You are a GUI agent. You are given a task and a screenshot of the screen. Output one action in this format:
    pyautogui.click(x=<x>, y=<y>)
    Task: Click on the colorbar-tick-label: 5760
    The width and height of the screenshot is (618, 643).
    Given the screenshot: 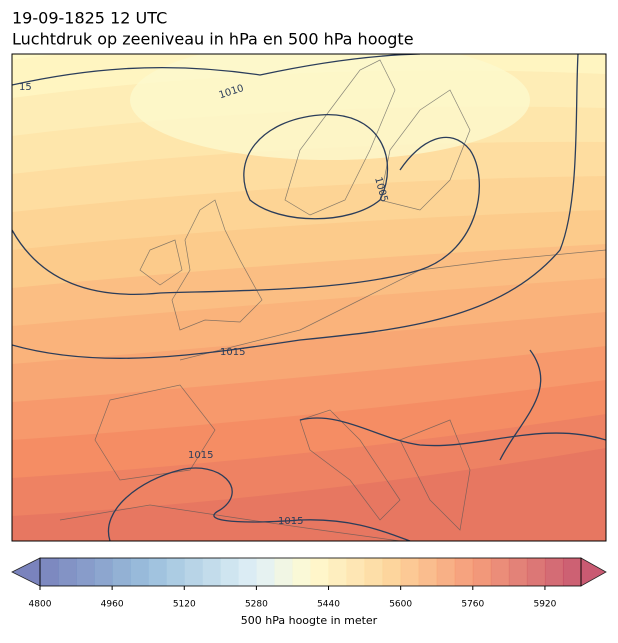 What is the action you would take?
    pyautogui.click(x=472, y=605)
    